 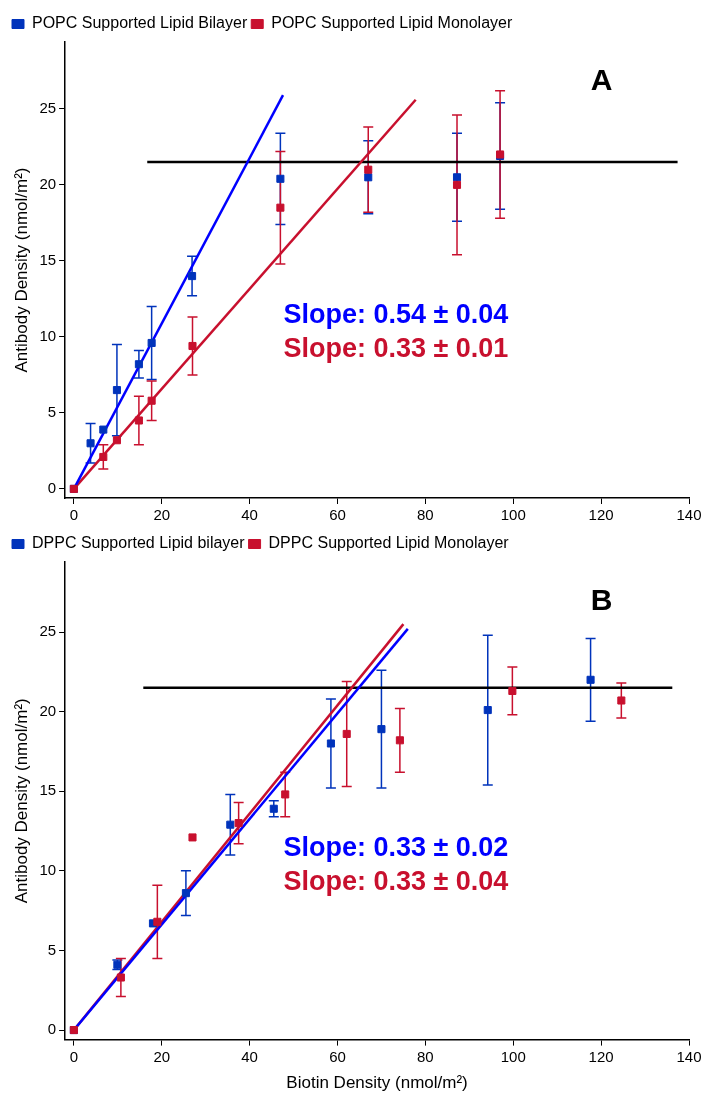 I want to click on legend-label: DPPC Supported Lipid bilayer, so click(x=139, y=543).